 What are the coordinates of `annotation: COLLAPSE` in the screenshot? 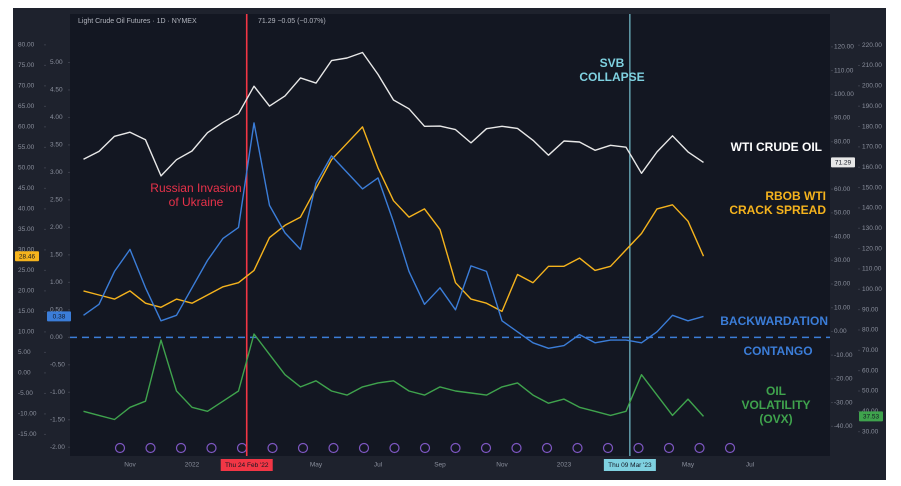 It's located at (611, 77).